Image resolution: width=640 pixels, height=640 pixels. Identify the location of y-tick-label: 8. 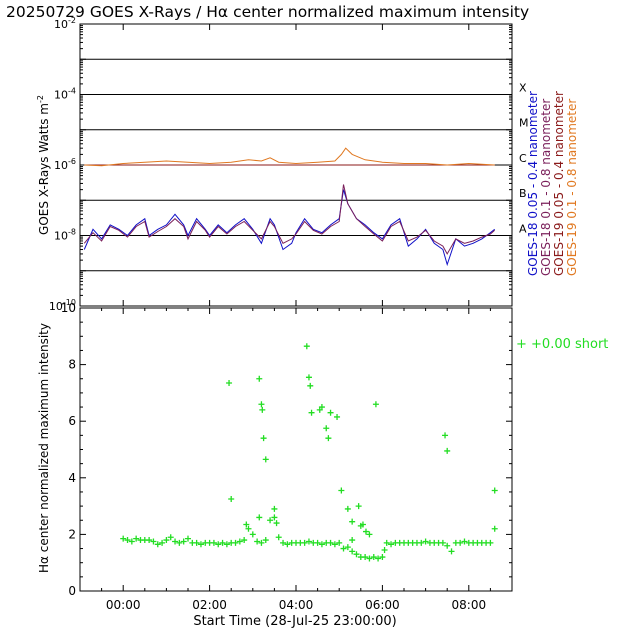
(72, 365).